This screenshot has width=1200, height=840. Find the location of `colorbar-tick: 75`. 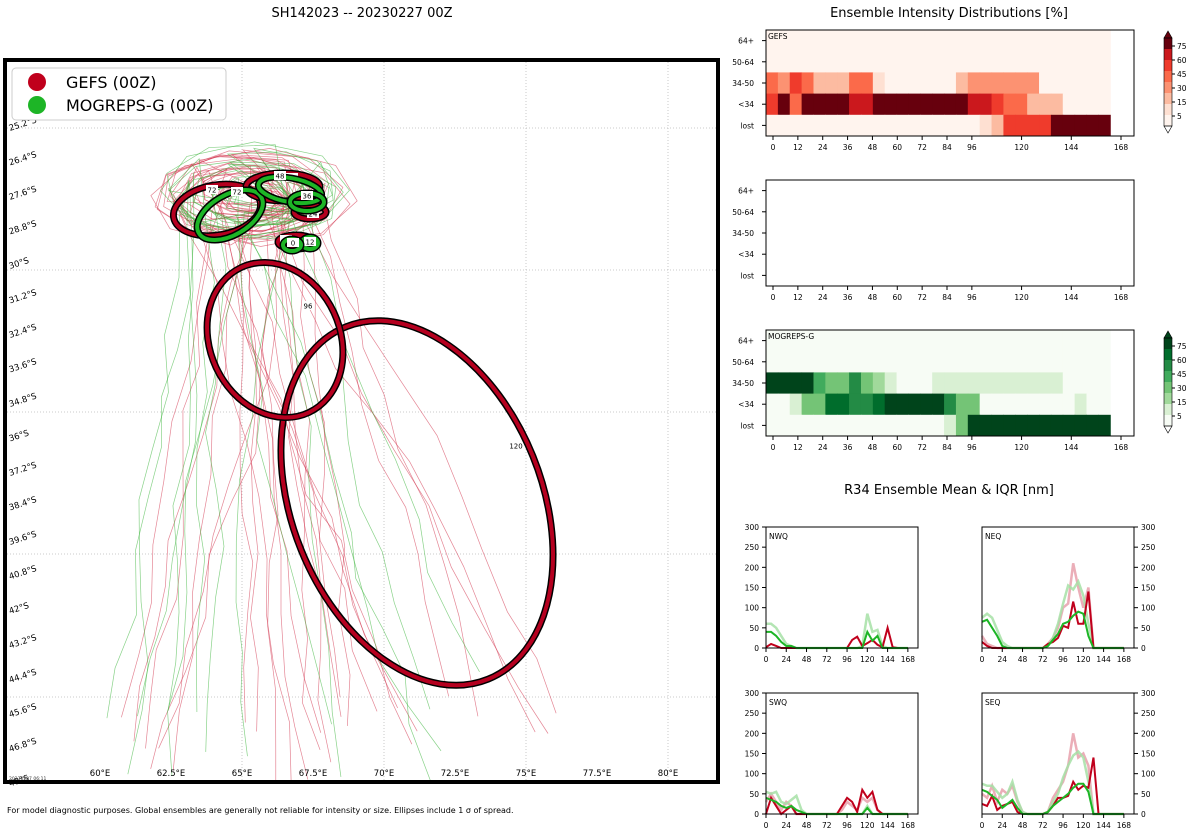

colorbar-tick: 75 is located at coordinates (1182, 46).